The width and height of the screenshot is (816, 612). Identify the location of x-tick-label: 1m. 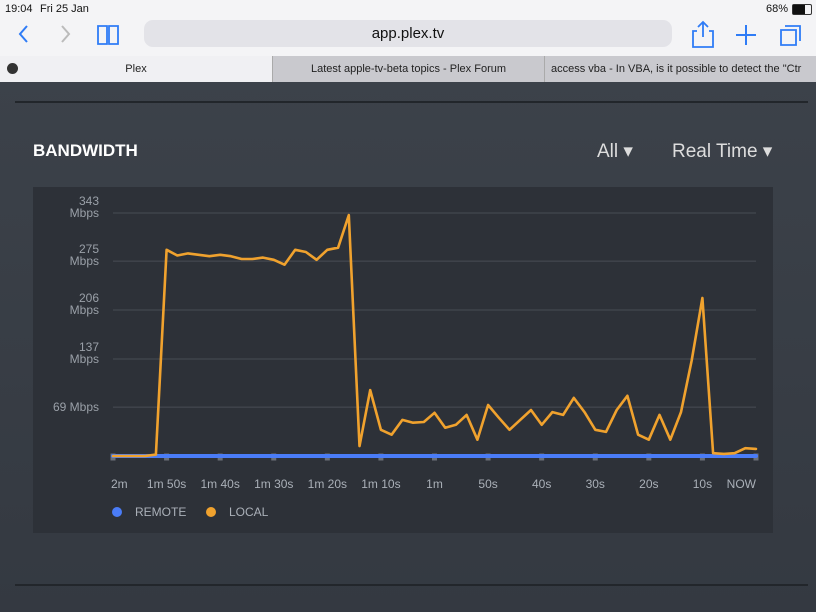
(434, 484).